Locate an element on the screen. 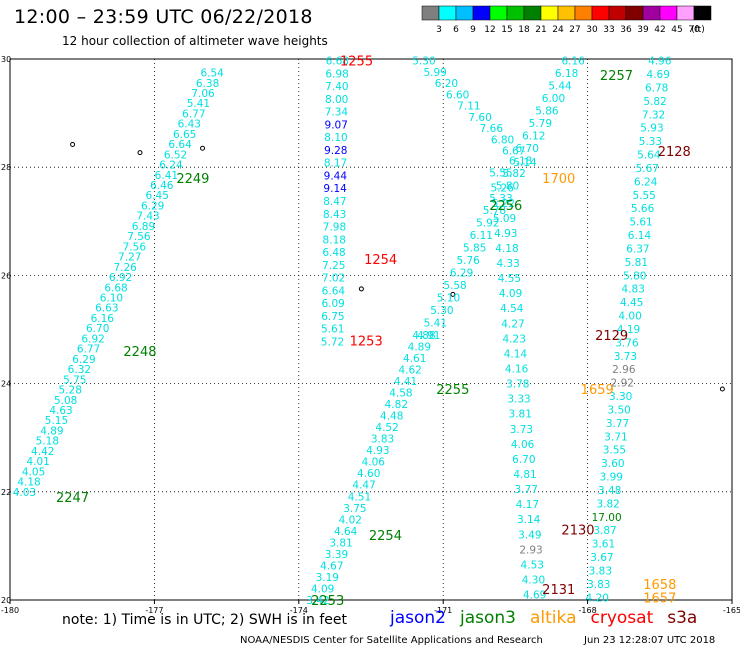  wave-height-value: 6.18 is located at coordinates (520, 161).